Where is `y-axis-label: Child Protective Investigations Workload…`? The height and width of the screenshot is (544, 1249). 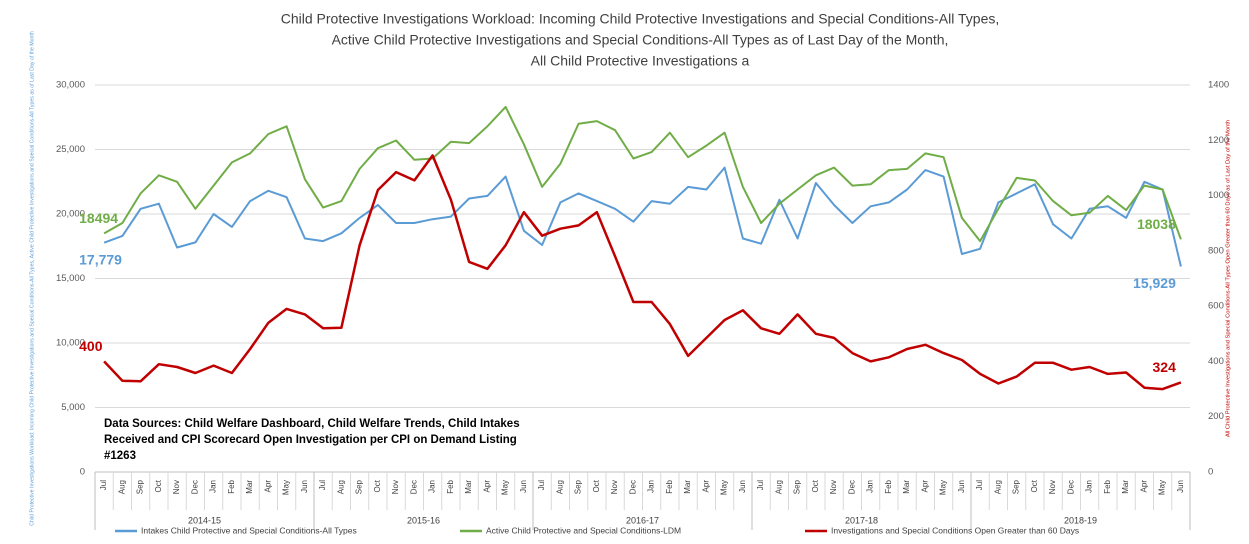
y-axis-label: Child Protective Investigations Workload… is located at coordinates (32, 278).